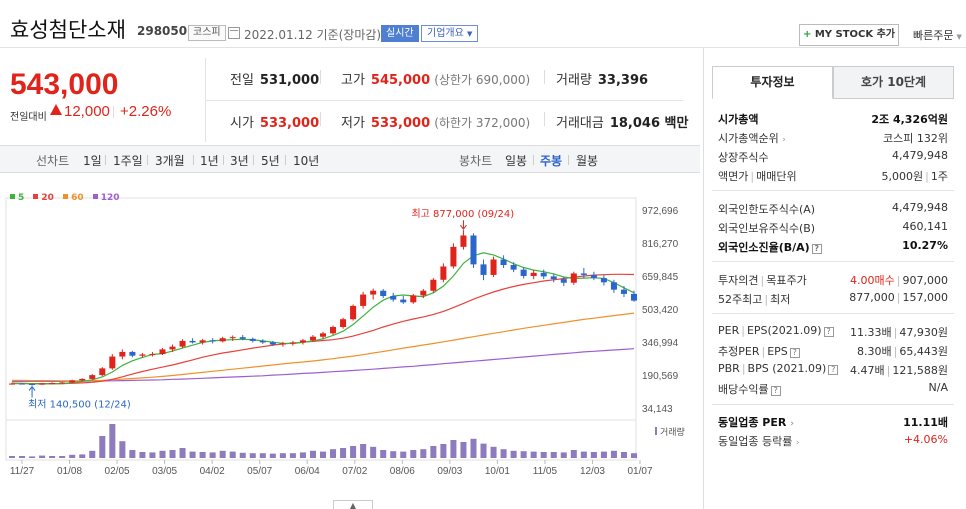 This screenshot has height=509, width=966. I want to click on ma20-line, so click(323, 329).